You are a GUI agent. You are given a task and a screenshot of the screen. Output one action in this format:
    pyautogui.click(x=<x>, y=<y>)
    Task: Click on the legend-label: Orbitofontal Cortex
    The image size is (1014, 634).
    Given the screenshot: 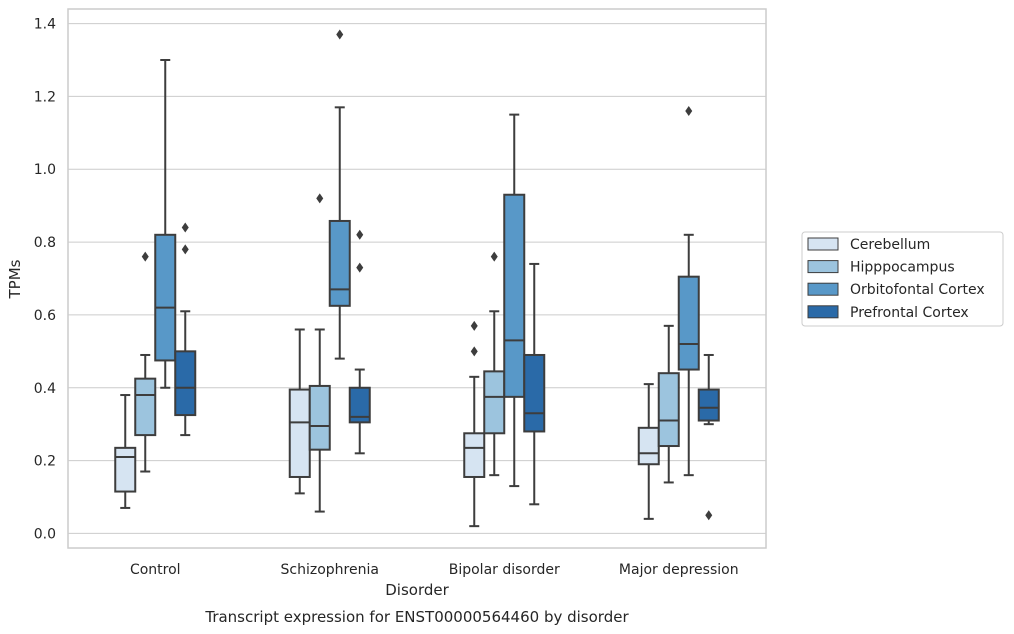 What is the action you would take?
    pyautogui.click(x=917, y=290)
    